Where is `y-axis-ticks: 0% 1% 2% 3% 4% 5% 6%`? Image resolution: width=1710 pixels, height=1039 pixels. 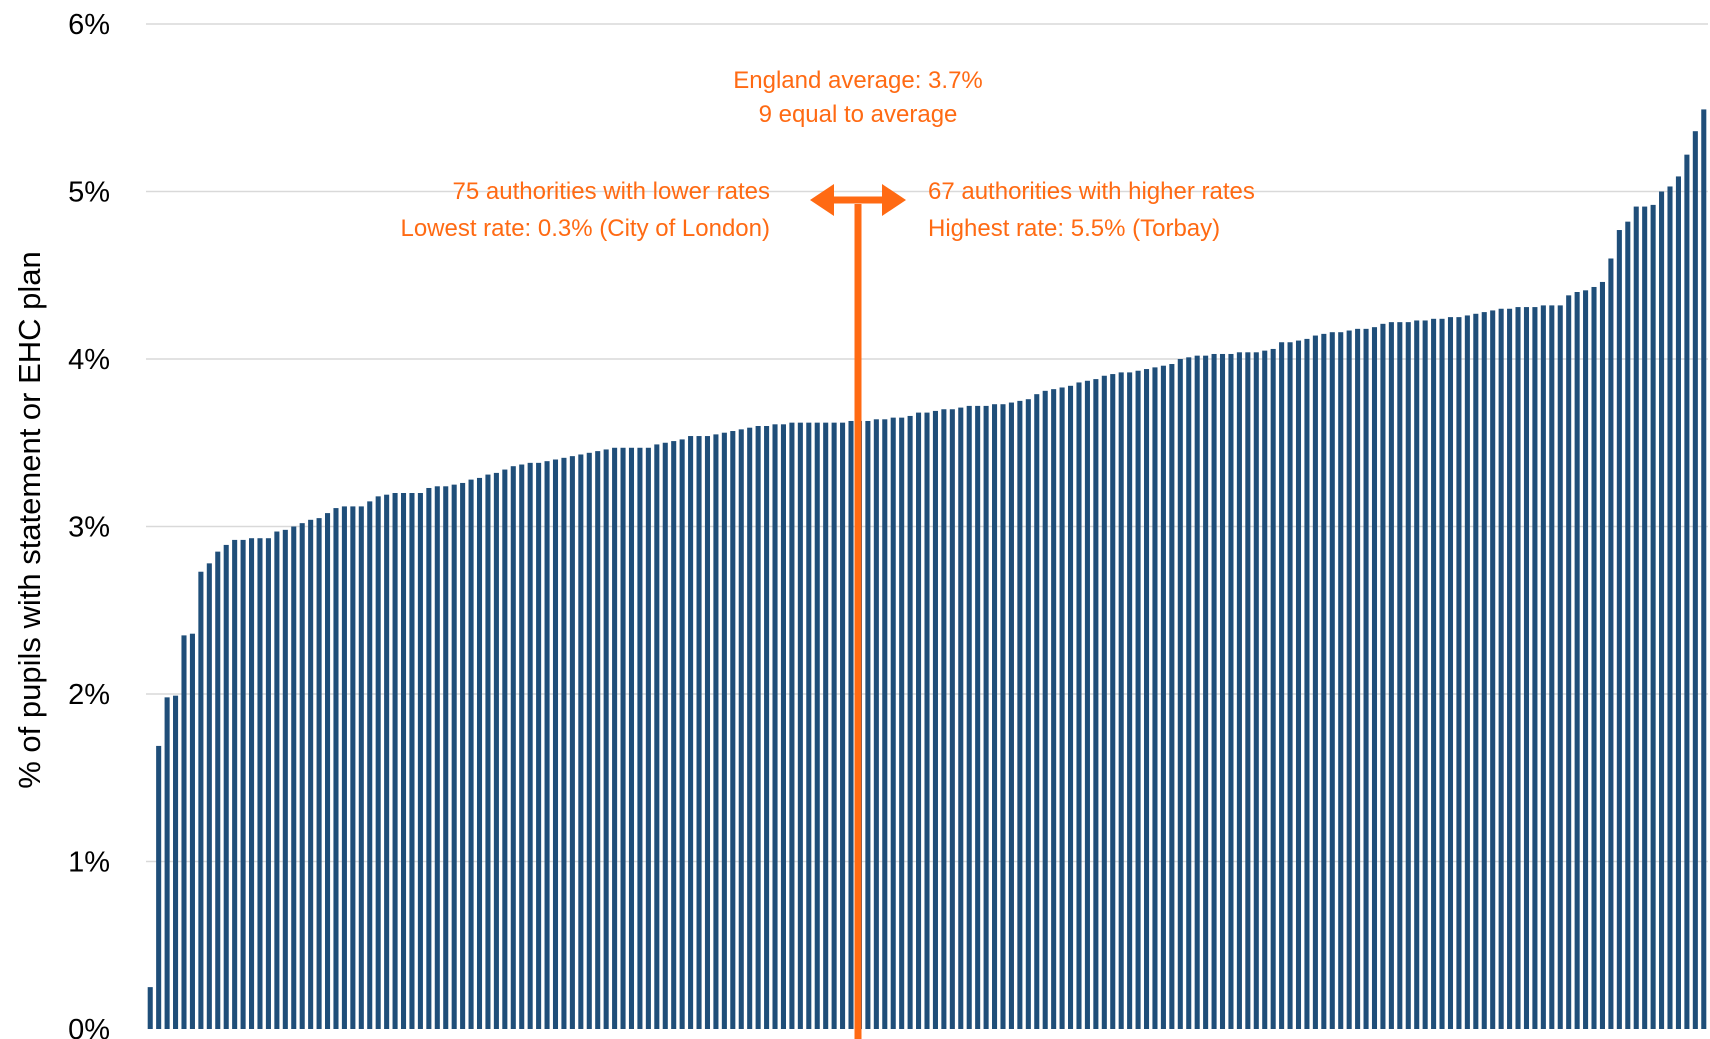
y-axis-ticks: 0% 1% 2% 3% 4% 5% 6% is located at coordinates (89, 524).